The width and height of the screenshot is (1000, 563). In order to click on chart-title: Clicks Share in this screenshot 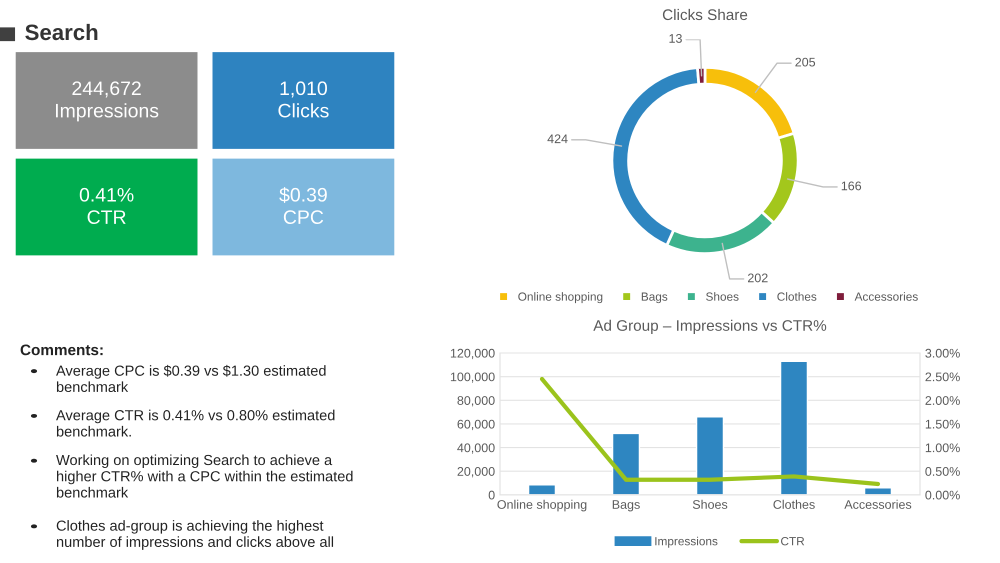, I will do `click(705, 14)`.